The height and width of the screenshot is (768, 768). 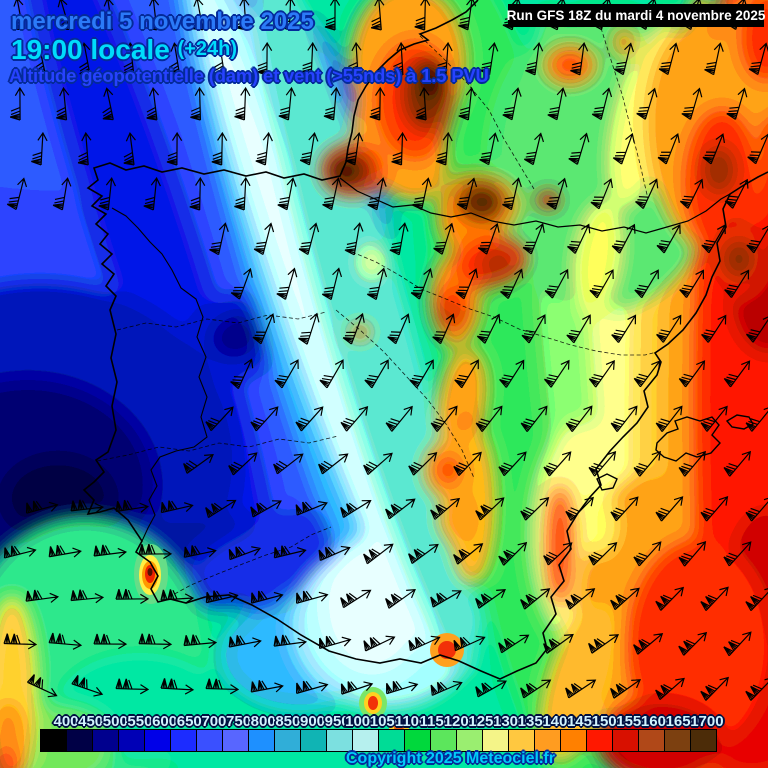 What do you see at coordinates (411, 721) in the screenshot?
I see `colorbar-tick-label: 1100` at bounding box center [411, 721].